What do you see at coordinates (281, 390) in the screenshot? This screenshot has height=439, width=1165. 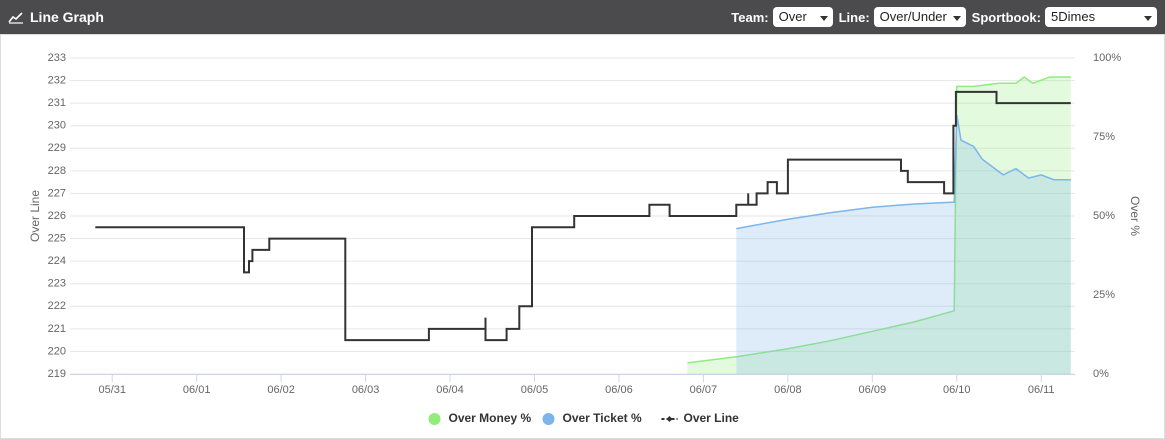 I see `x-tick-label: 06/02` at bounding box center [281, 390].